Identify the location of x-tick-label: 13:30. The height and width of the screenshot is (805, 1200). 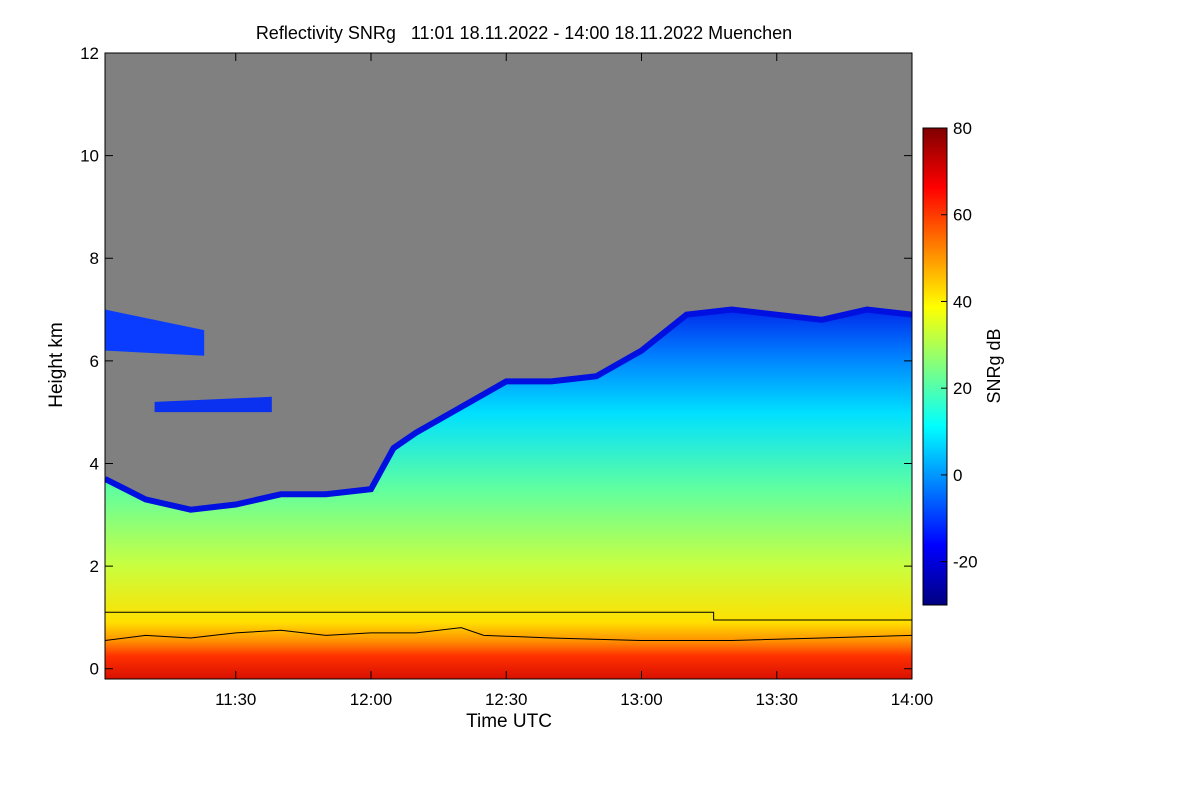
(776, 699).